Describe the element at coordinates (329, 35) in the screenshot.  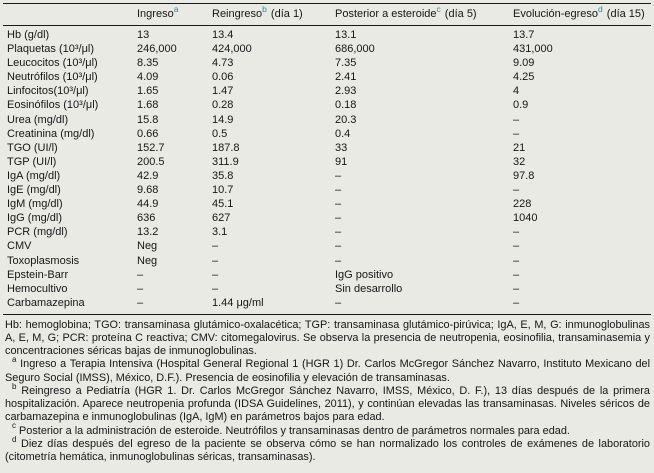
I see `table-row: Hb (g/dl) 13 13.4 13.1 13.7` at that location.